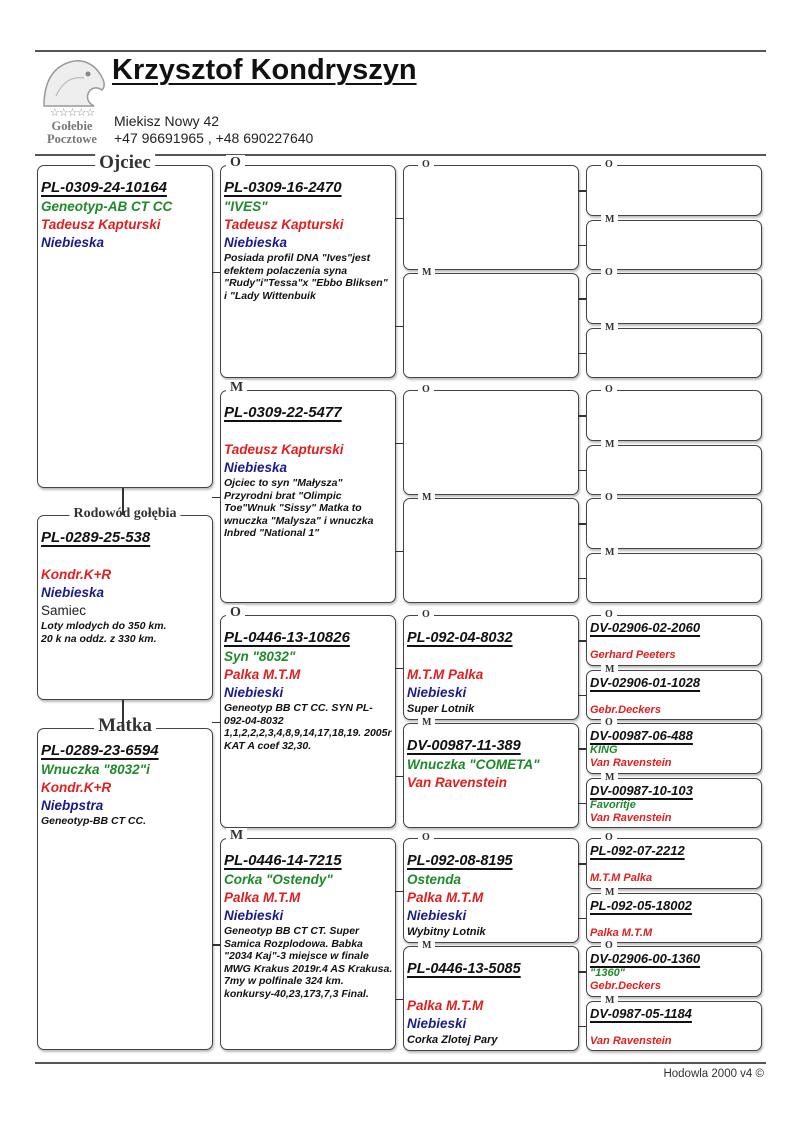 This screenshot has width=800, height=1131. Describe the element at coordinates (674, 691) in the screenshot. I see `pigeon-card-col3-9: M DV-02906-01-1028 Gebr.Deckers` at that location.